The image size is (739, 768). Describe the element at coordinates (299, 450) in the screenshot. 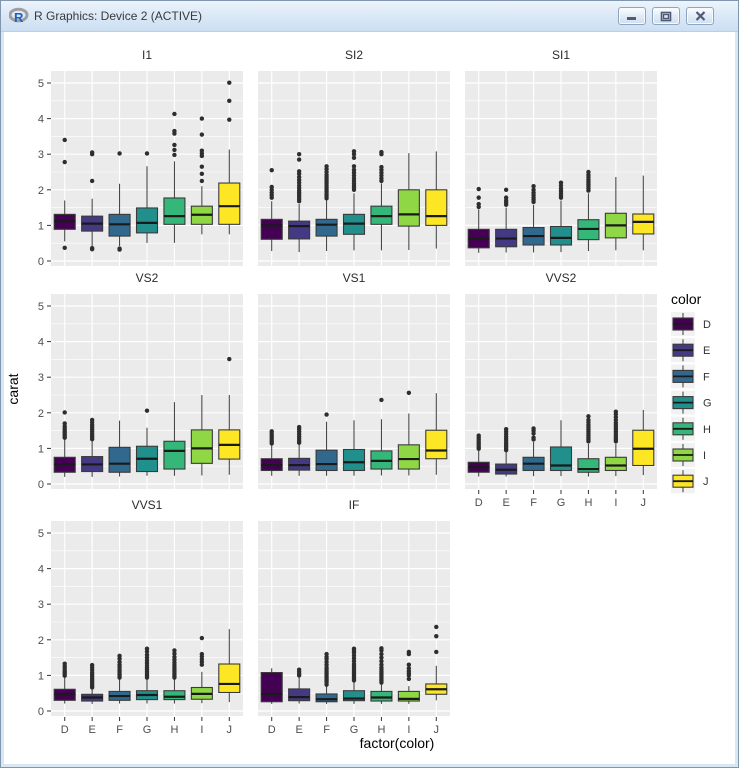

I see `boxplot-VS1-E` at that location.